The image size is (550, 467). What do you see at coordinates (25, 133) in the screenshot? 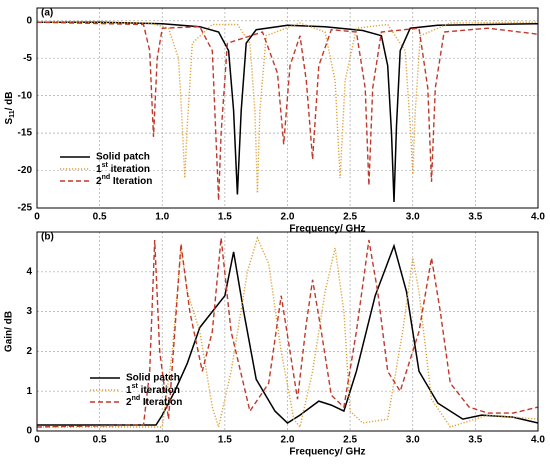
I see `y-tick-label: -15` at bounding box center [25, 133].